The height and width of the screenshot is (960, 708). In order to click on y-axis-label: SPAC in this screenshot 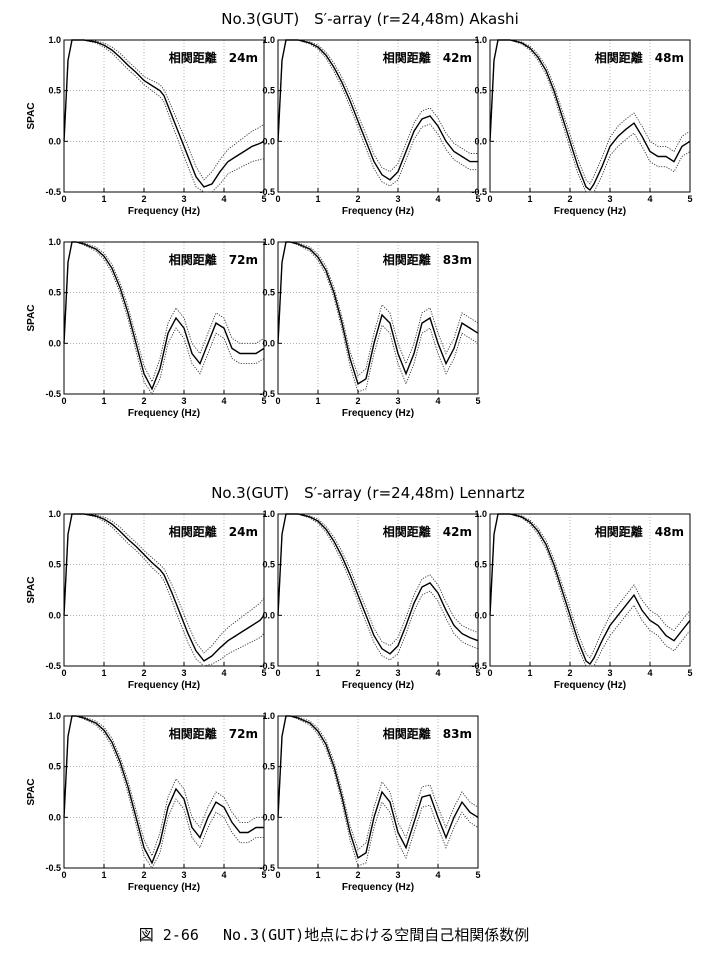, I will do `click(31, 791)`.